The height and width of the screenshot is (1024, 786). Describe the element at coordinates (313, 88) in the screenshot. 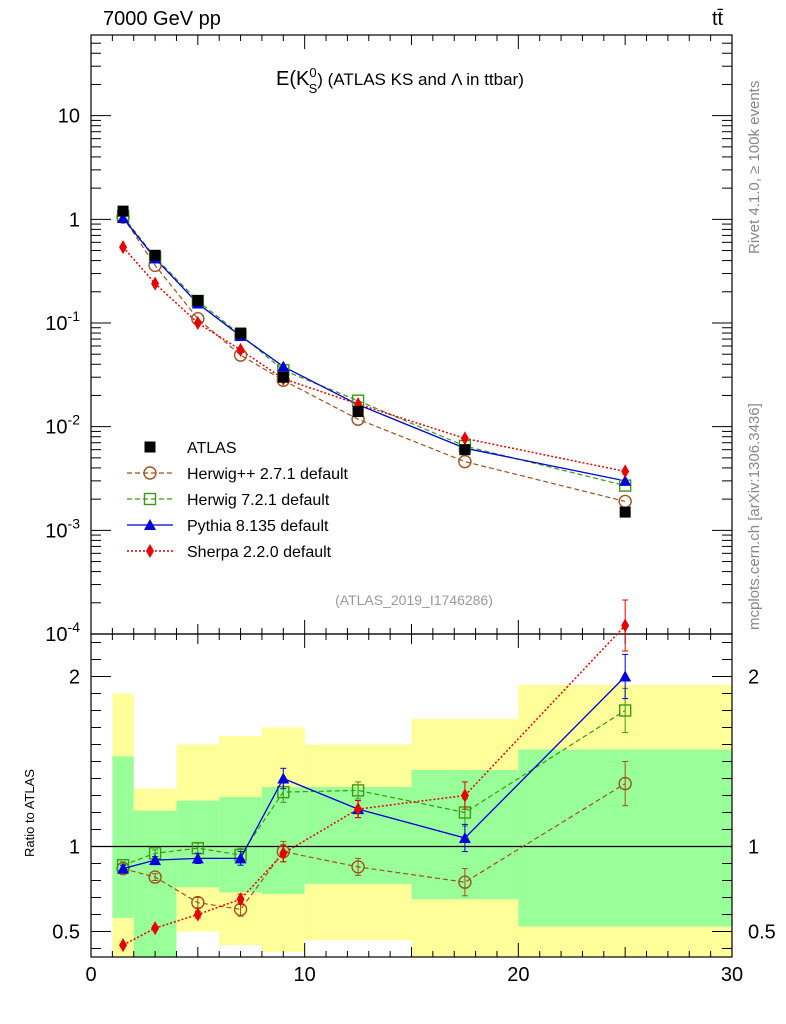

I see `title-subscript: S` at that location.